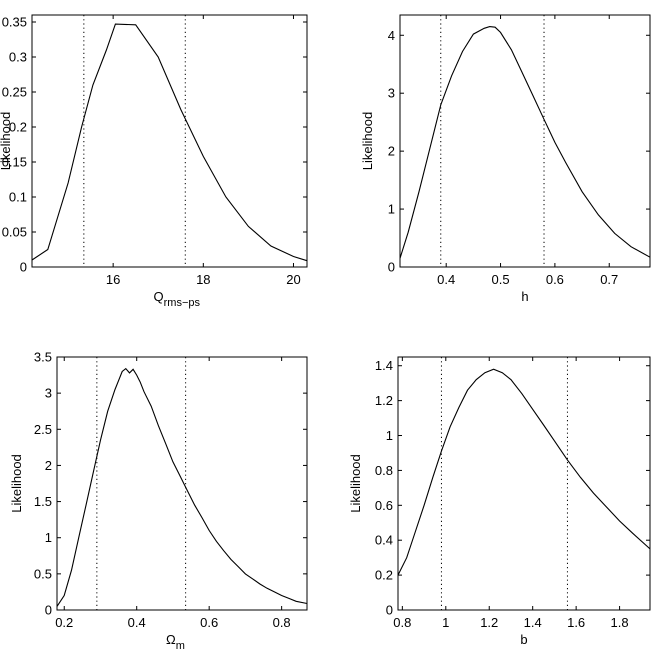  What do you see at coordinates (384, 540) in the screenshot?
I see `y-tick-label: 0.4` at bounding box center [384, 540].